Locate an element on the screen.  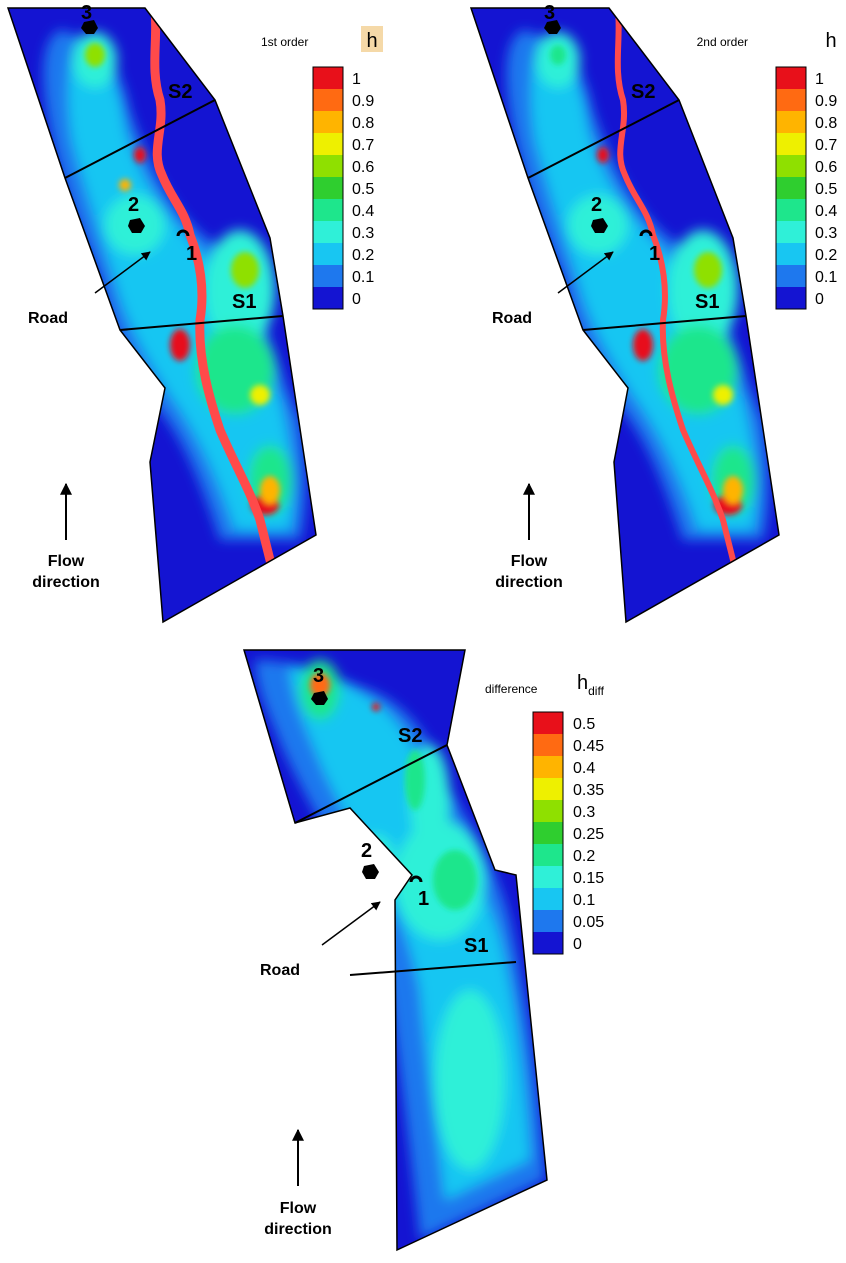
label-point-2-diff: 2 is located at coordinates (366, 851).